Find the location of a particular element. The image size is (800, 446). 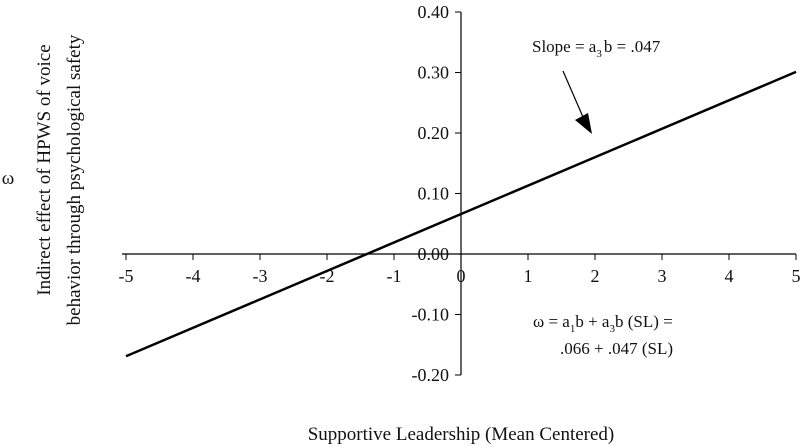

slope-annotation: Slope = a3 b = .047 is located at coordinates (596, 48).